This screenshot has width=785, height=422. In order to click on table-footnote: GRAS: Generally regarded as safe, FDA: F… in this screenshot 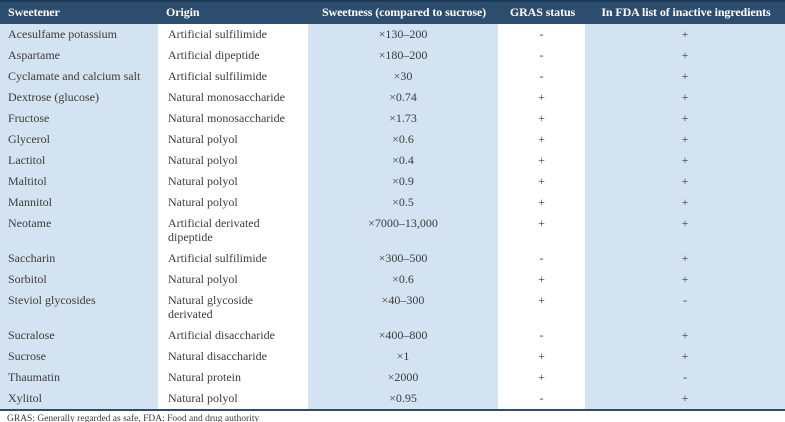, I will do `click(133, 418)`.